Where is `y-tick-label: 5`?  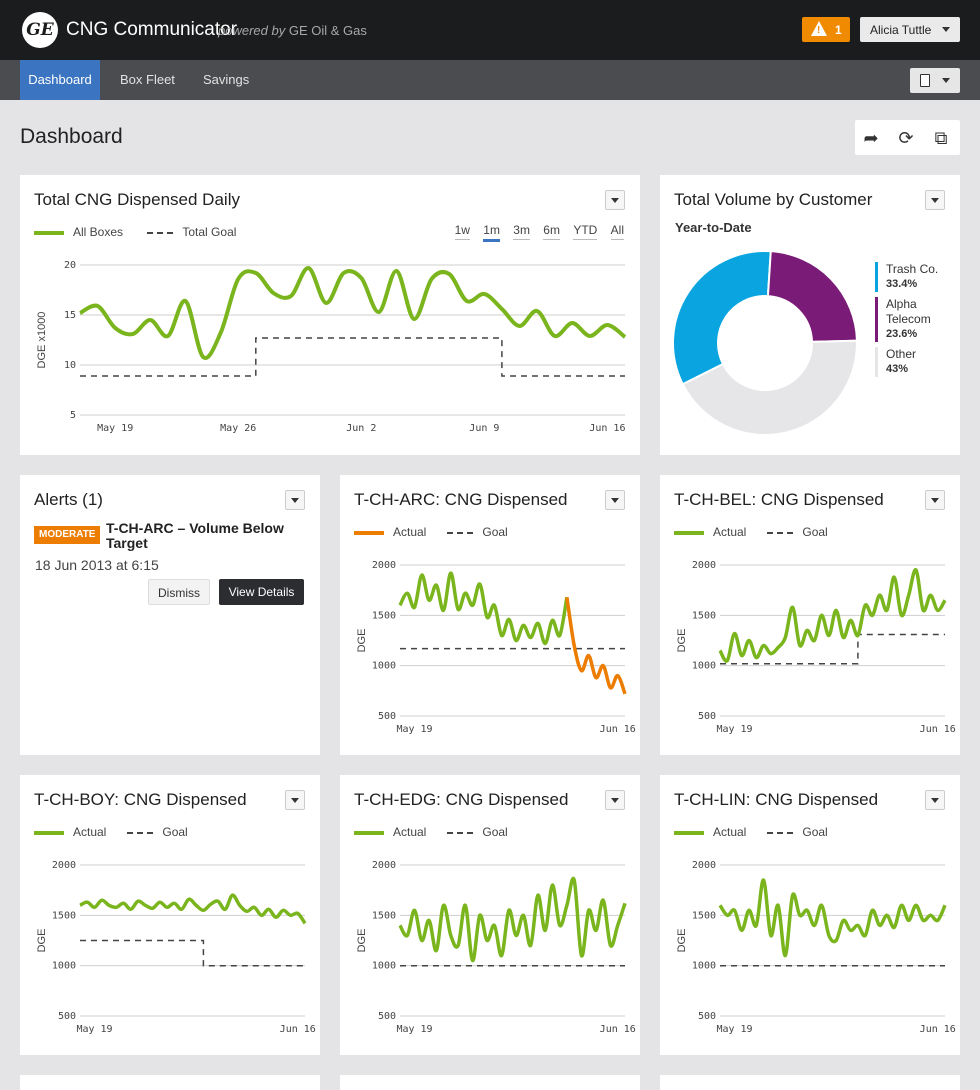
y-tick-label: 5 is located at coordinates (73, 415).